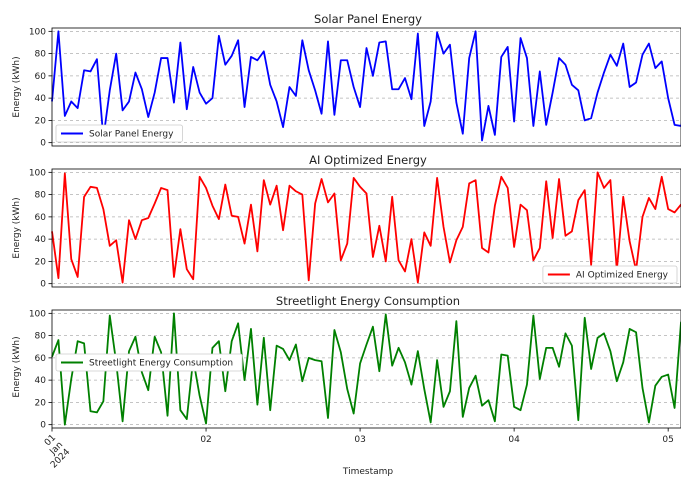 The height and width of the screenshot is (481, 681). I want to click on legend: AI Optimized Energy, so click(610, 274).